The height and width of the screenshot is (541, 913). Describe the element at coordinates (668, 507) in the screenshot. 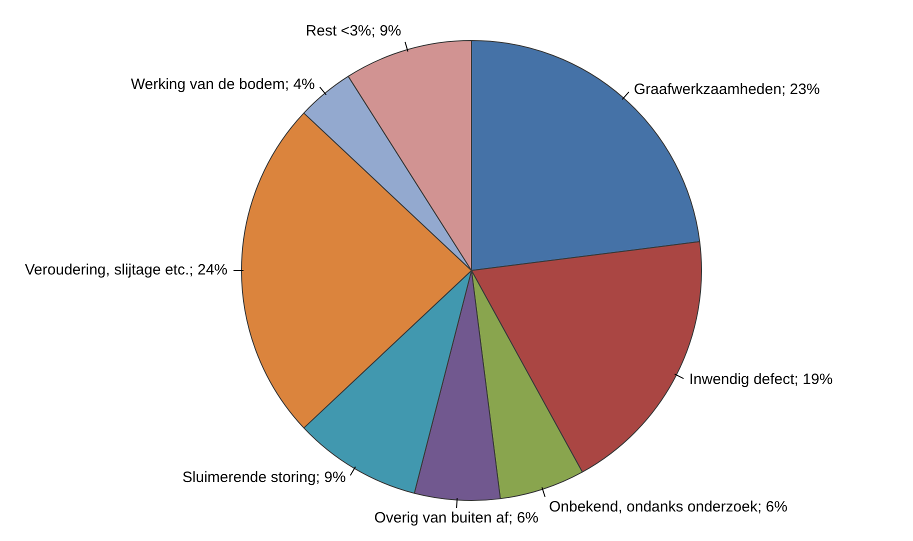

I see `slice-label: Onbekend, ondanks onderzoek; 6%` at that location.